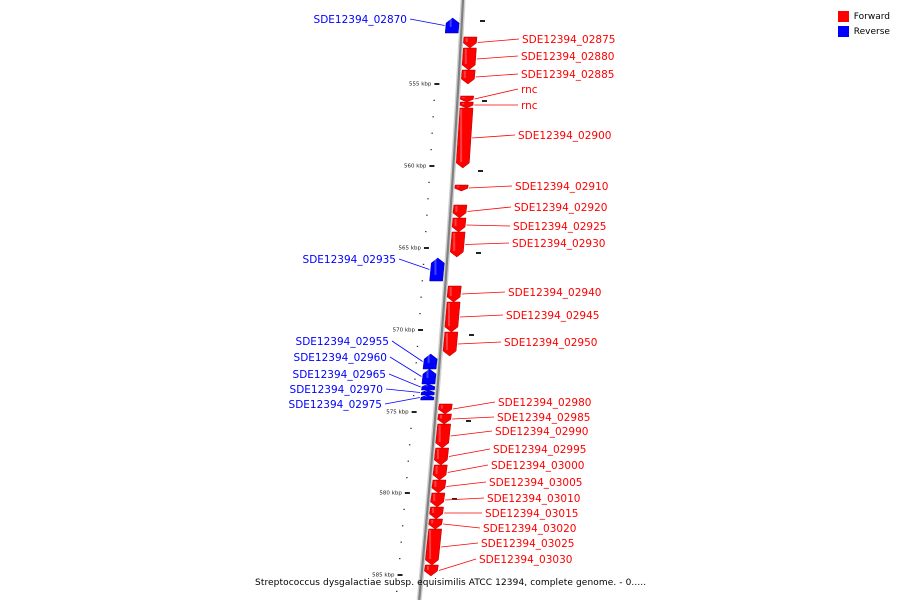  I want to click on gene-label: SDE12394_02965, so click(339, 375).